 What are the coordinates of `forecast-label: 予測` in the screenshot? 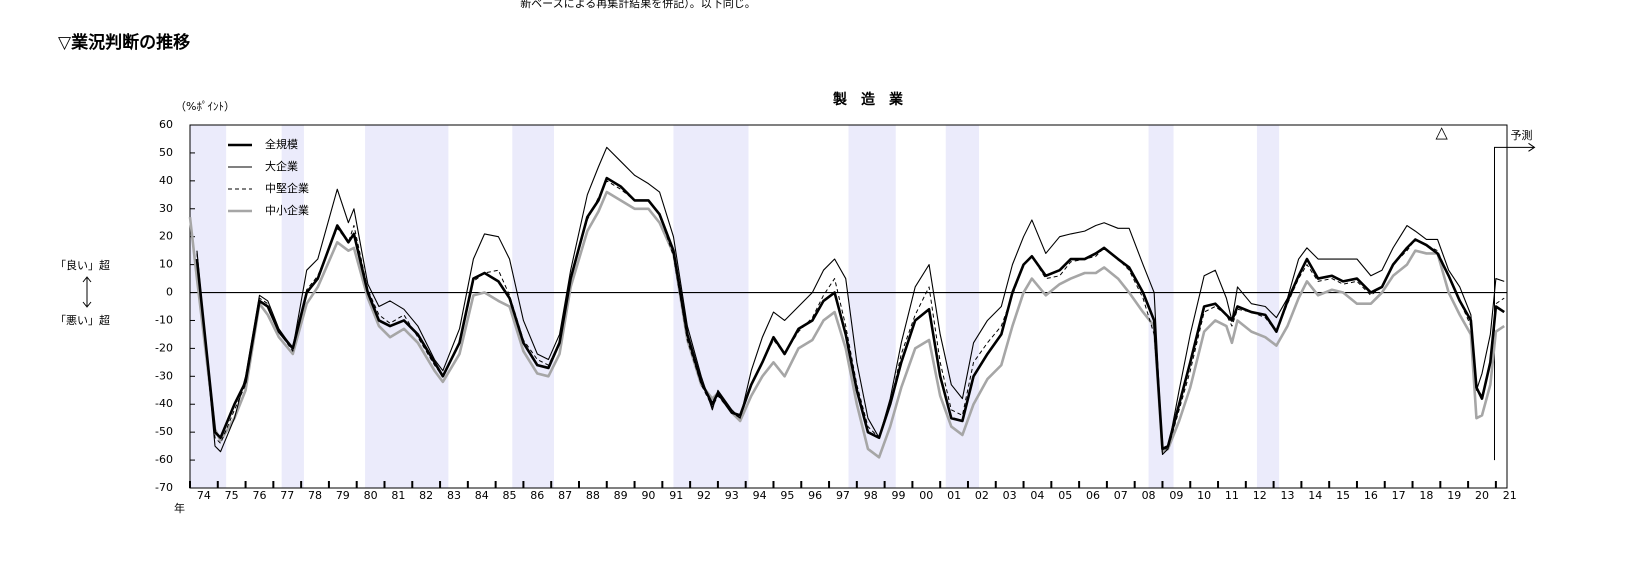 It's located at (1521, 135).